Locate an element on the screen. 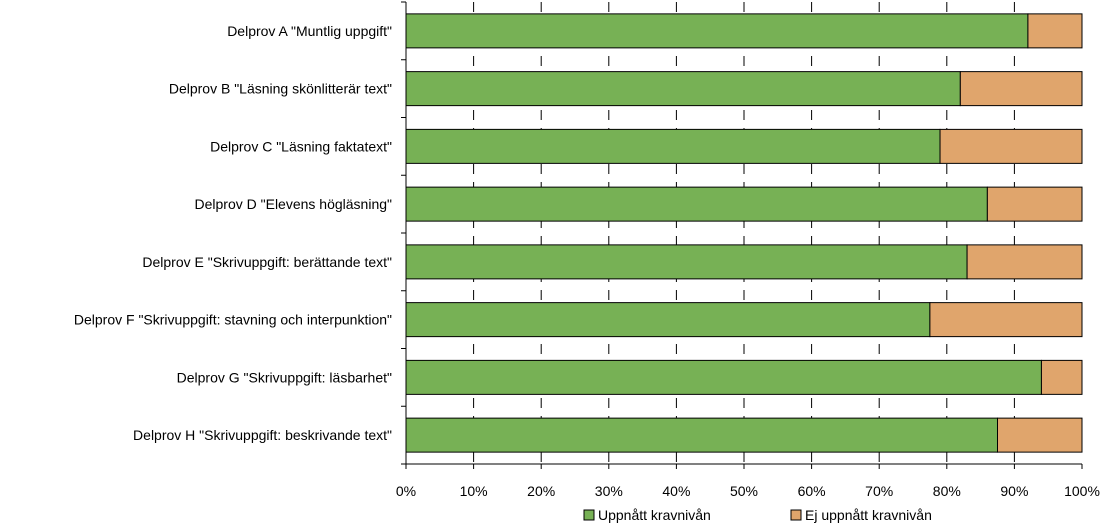 The image size is (1104, 530). legend: Uppnått kravnivån Ej uppnått kravnivån is located at coordinates (757, 515).